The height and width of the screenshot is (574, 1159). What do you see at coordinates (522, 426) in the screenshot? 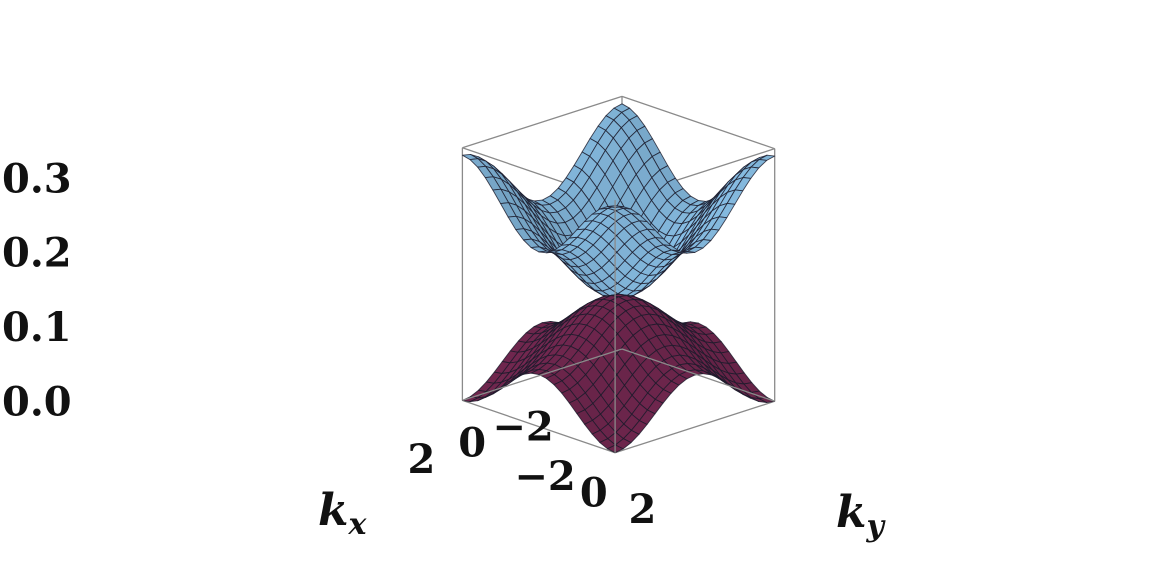
I see `x-tick-label: −2` at bounding box center [522, 426].